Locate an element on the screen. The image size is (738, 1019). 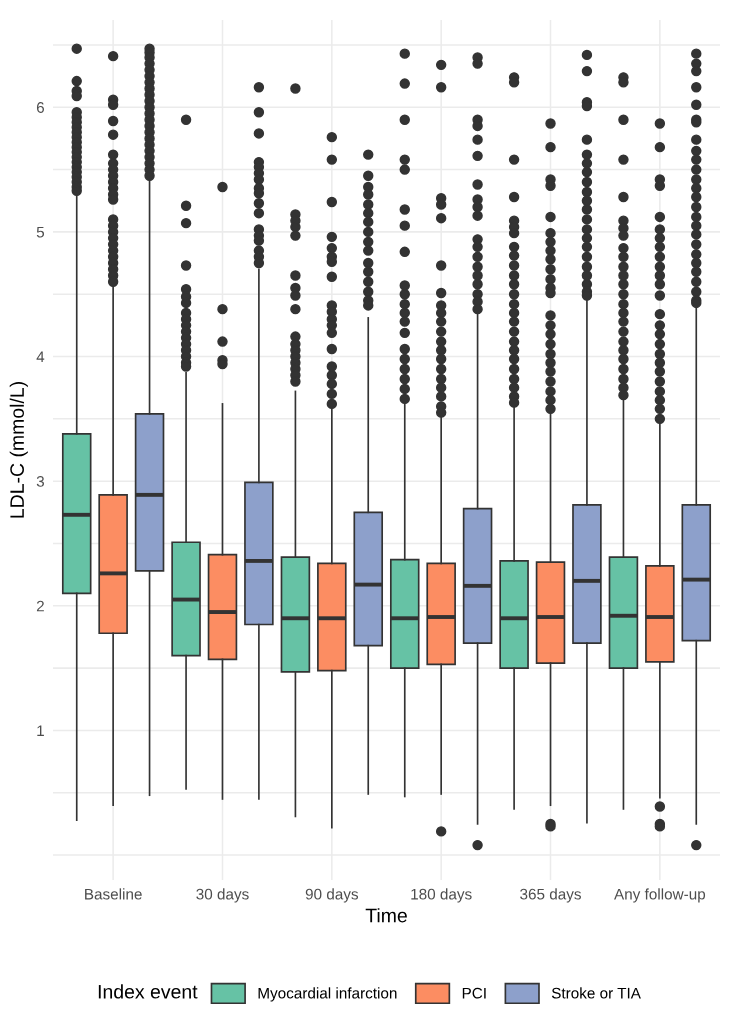
x-tick-label: Any follow-up is located at coordinates (660, 895).